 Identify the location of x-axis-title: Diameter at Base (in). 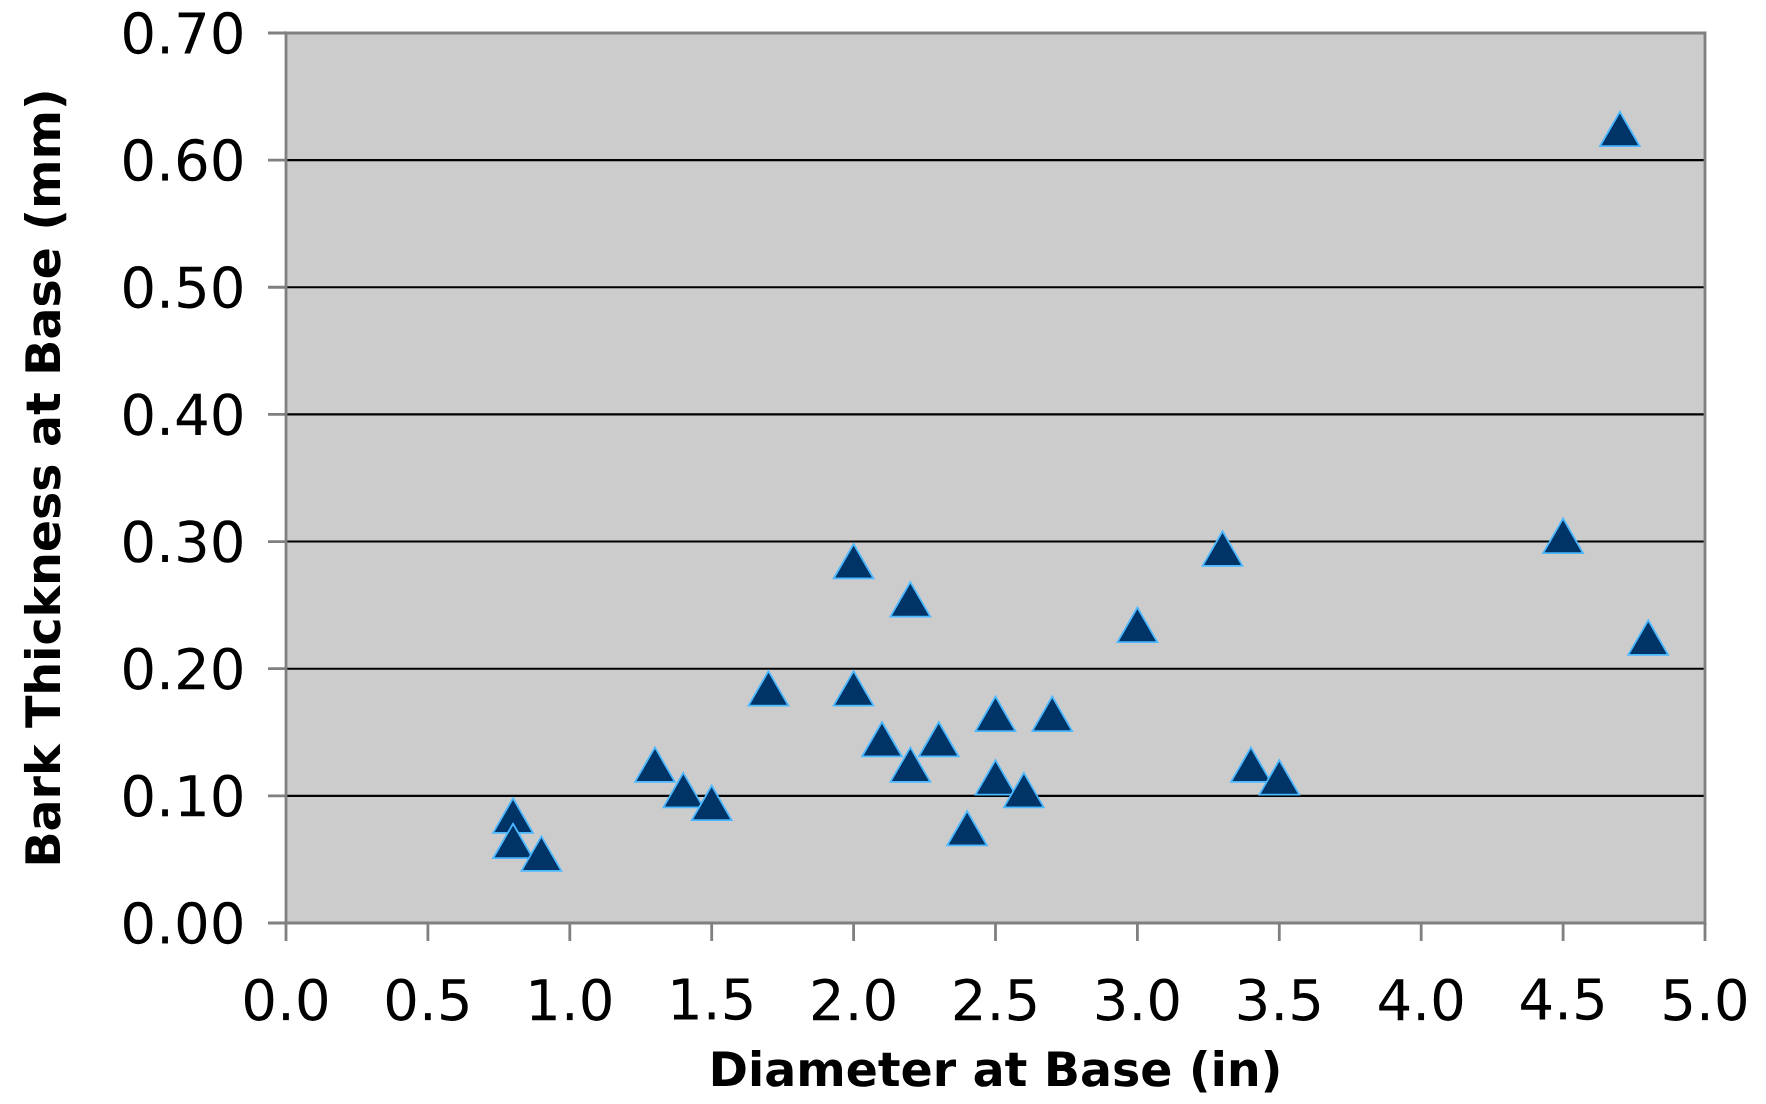
(995, 1071).